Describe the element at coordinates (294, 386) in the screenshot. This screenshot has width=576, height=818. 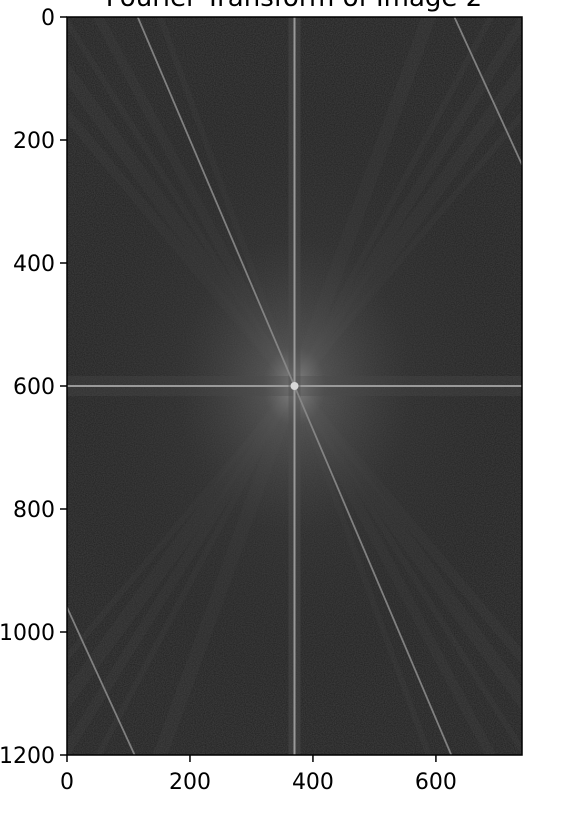
I see `dc-component` at that location.